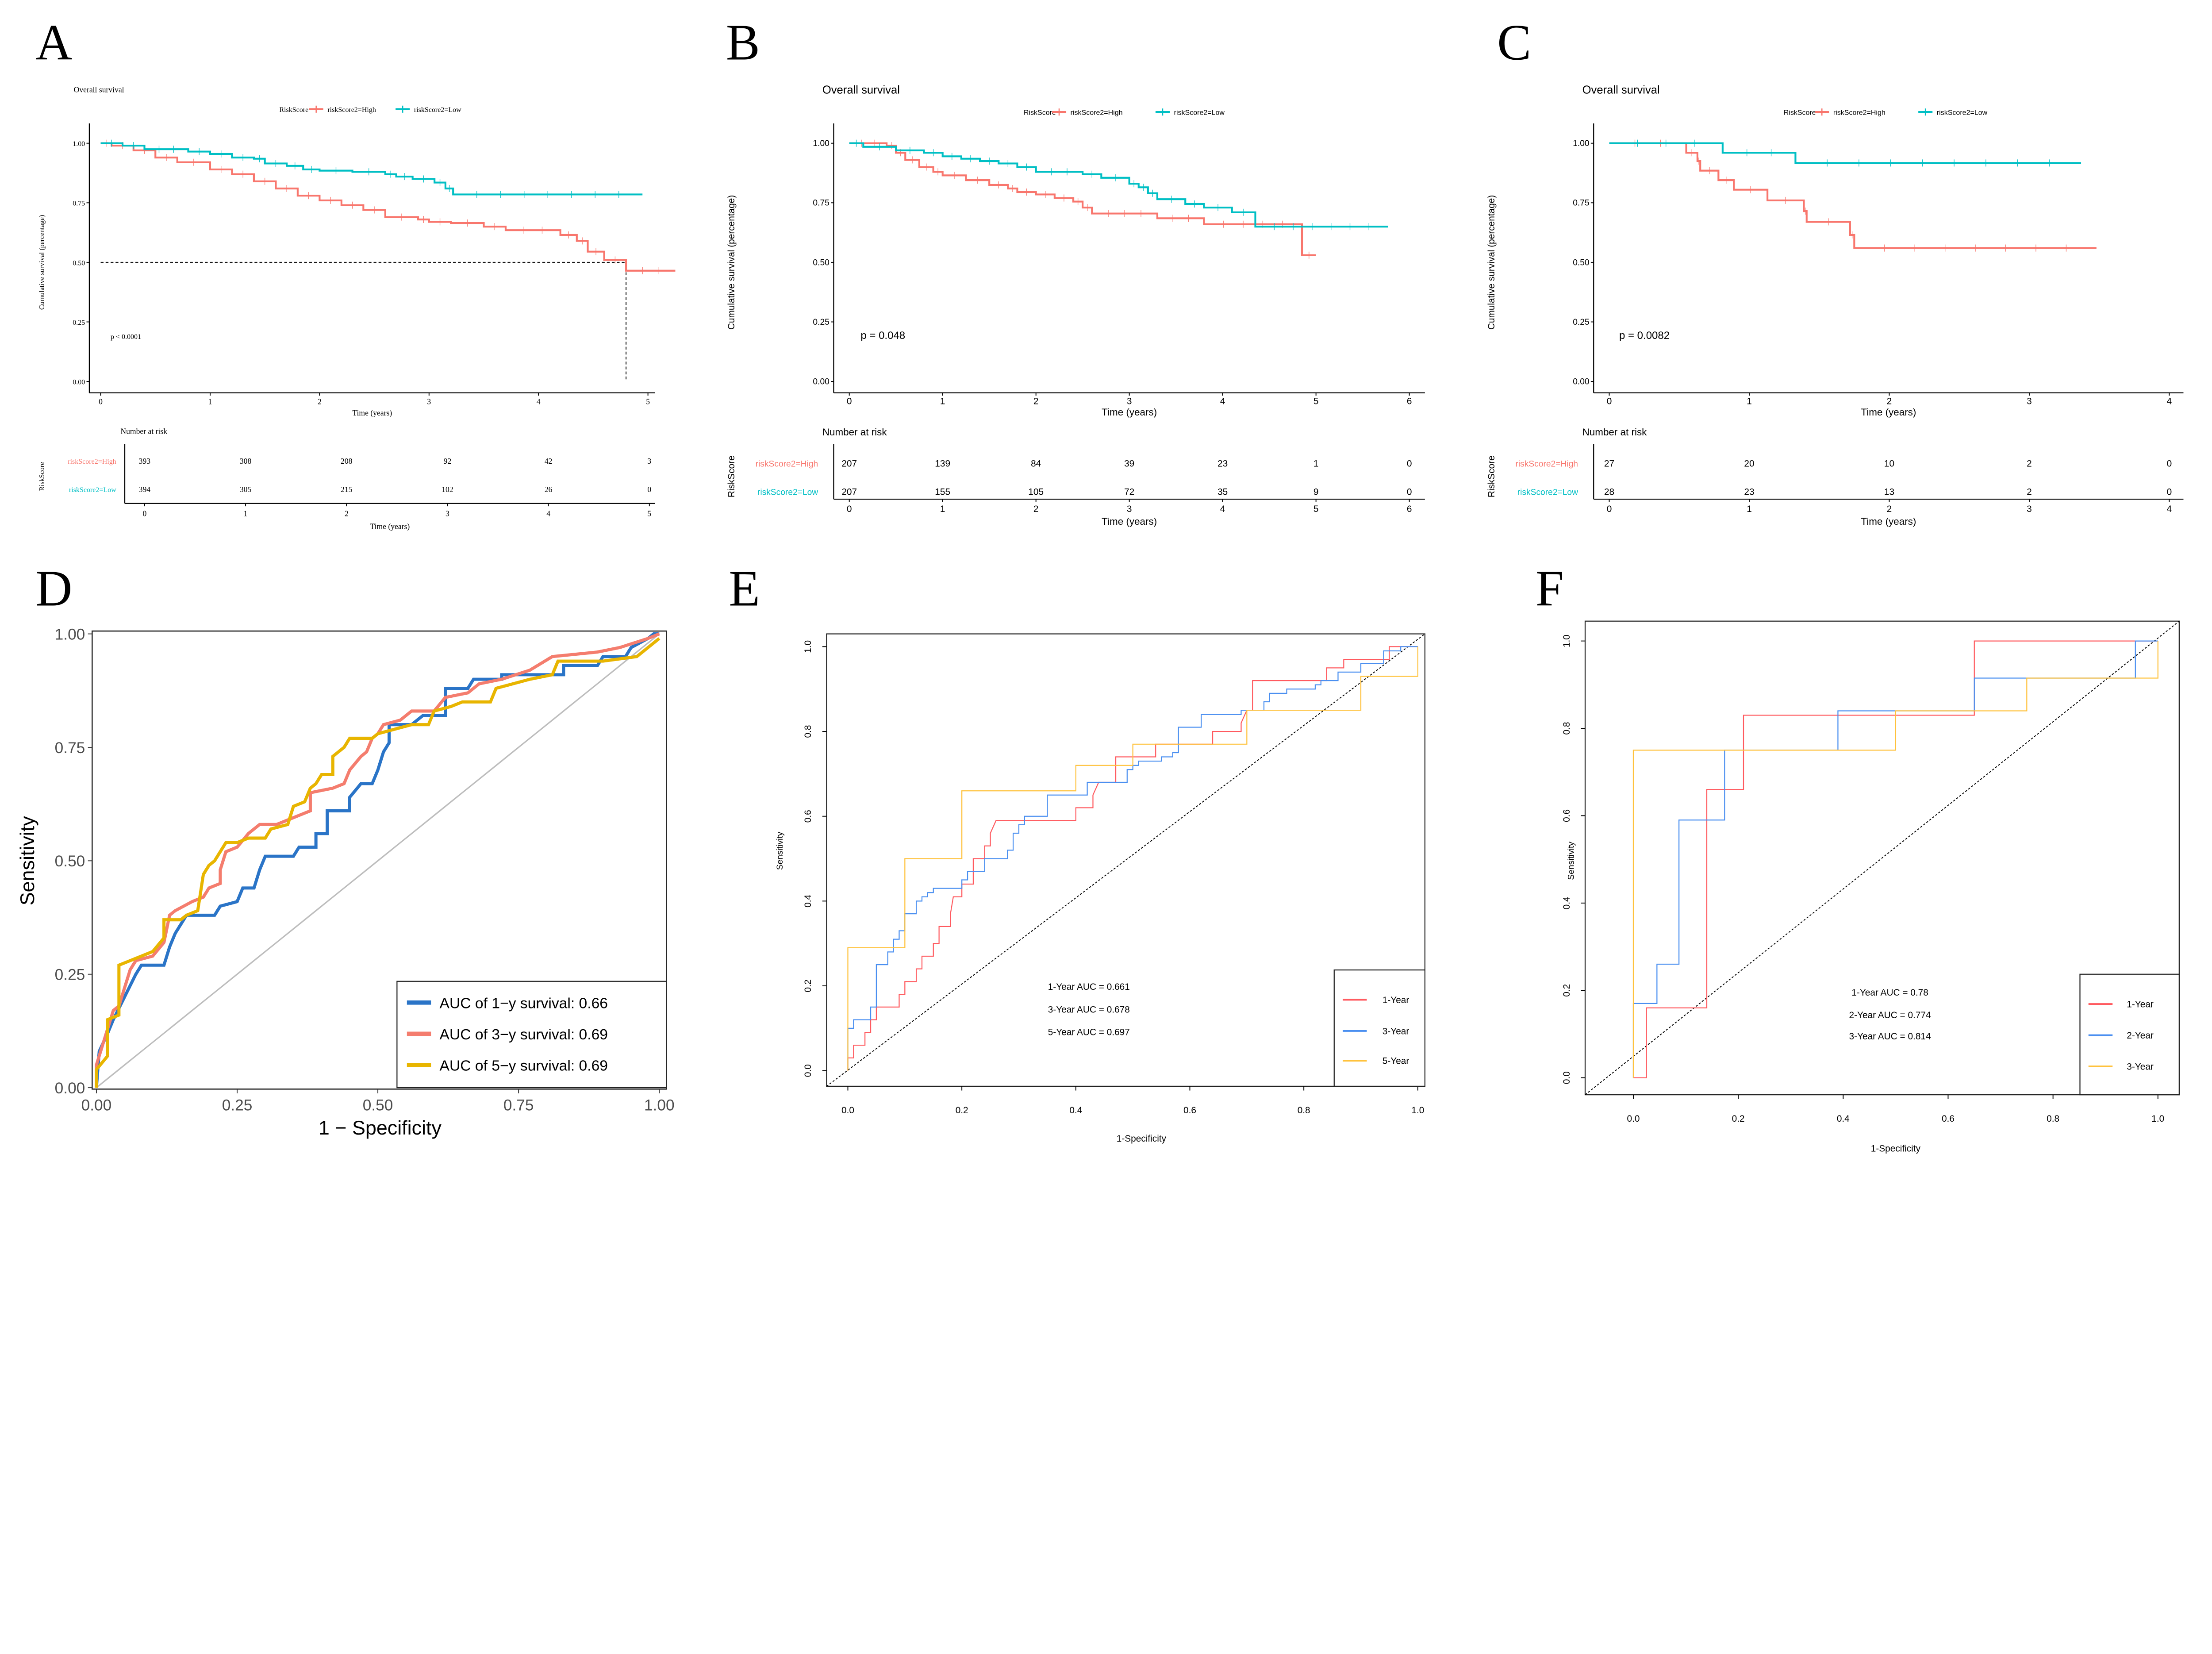 Image resolution: width=2212 pixels, height=1654 pixels. I want to click on risk-table-row-label: riskScore2=High, so click(1546, 464).